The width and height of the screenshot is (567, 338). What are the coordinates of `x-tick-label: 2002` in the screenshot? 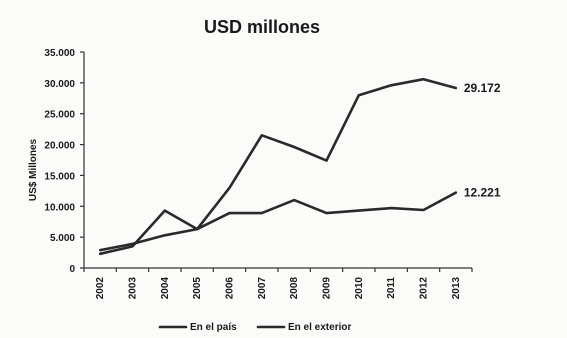 It's located at (100, 288).